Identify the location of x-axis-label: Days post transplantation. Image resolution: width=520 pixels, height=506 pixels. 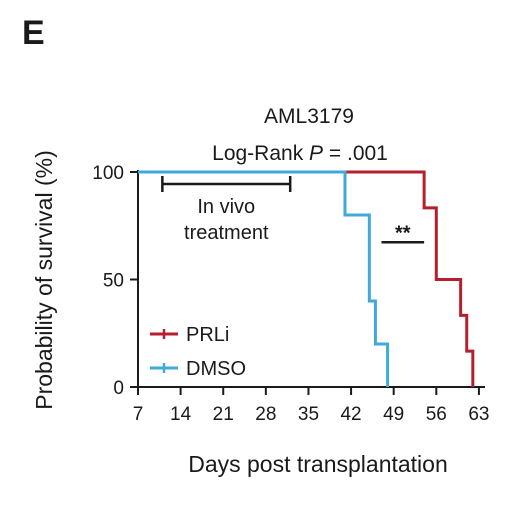
(318, 464).